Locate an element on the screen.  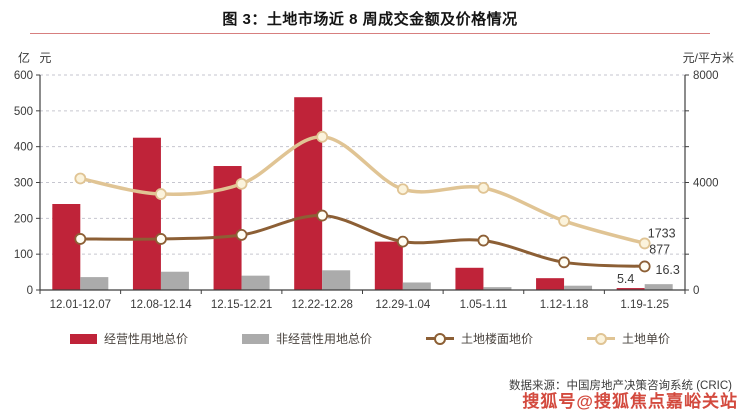
light-line-circle-icon is located at coordinates (601, 338).